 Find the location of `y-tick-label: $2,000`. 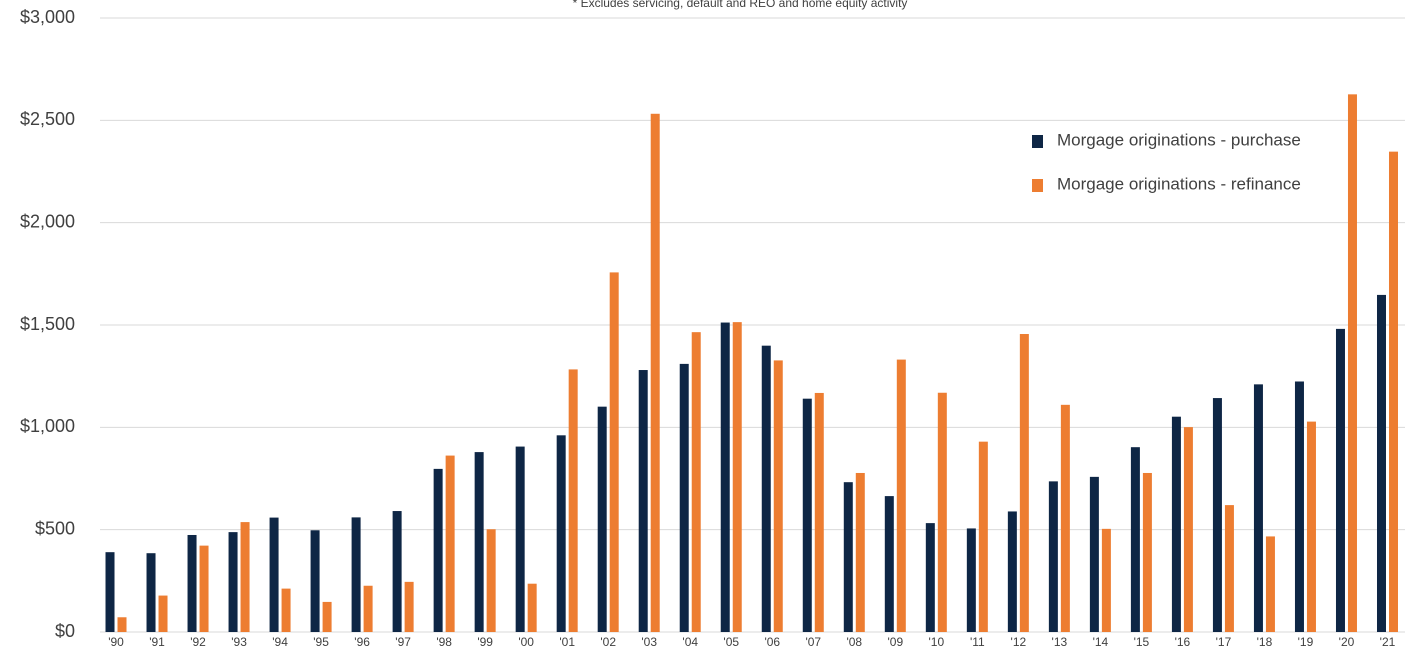

y-tick-label: $2,000 is located at coordinates (47, 221).